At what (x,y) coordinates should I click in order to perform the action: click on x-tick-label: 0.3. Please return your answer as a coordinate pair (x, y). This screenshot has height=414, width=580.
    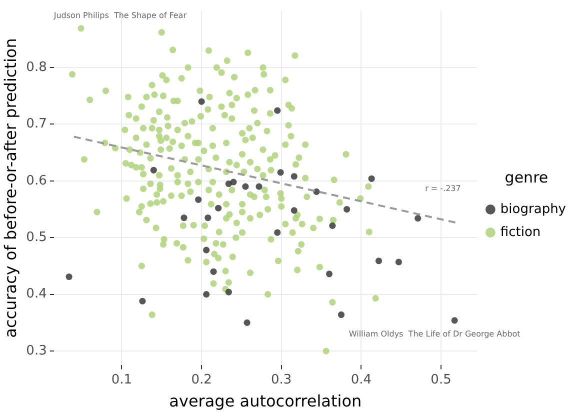
    Looking at the image, I should click on (281, 380).